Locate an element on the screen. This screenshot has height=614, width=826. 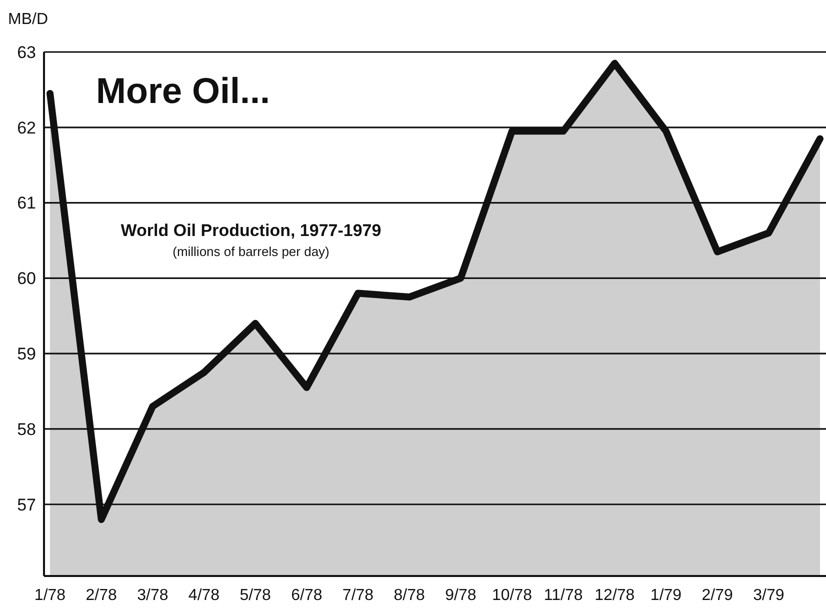
y-tick-label: 58 is located at coordinates (26, 429).